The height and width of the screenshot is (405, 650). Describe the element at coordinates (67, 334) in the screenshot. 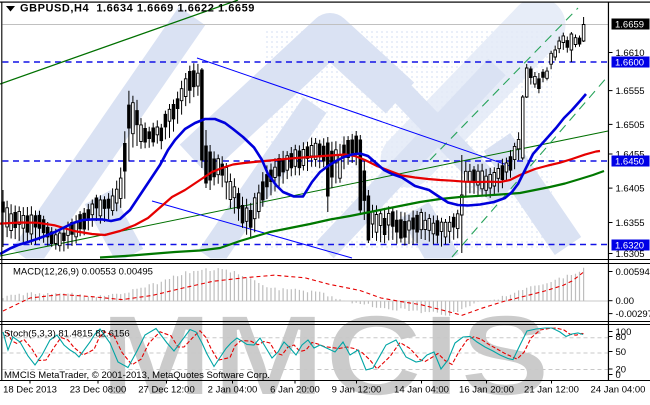

I see `svg-text: Stoch(5,3,3) 81.4815 82.6156` at that location.